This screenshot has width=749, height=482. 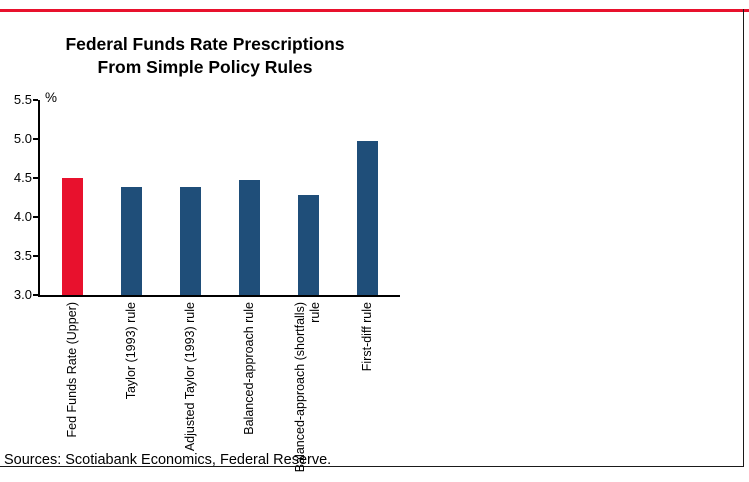 What do you see at coordinates (372, 466) in the screenshot?
I see `frame-bottom-border` at bounding box center [372, 466].